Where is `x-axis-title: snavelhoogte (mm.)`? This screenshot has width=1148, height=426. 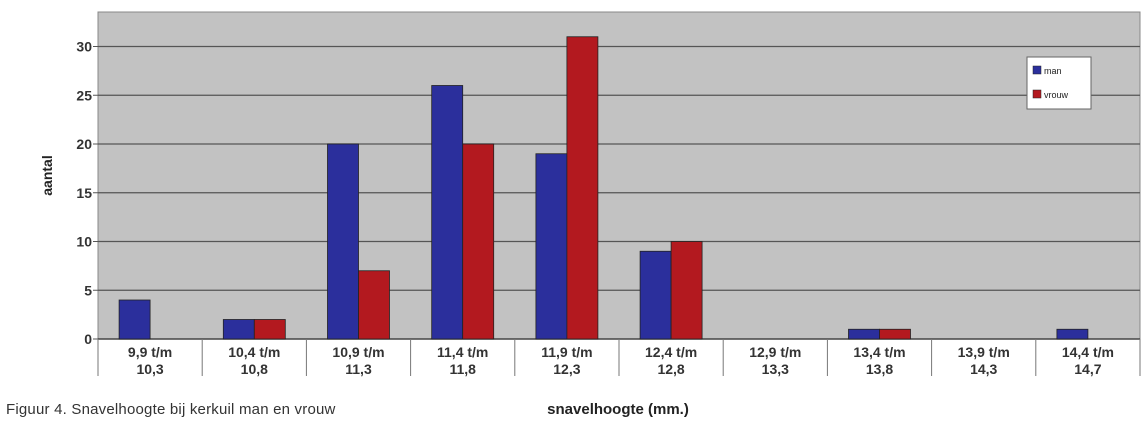 x-axis-title: snavelhoogte (mm.) is located at coordinates (618, 409).